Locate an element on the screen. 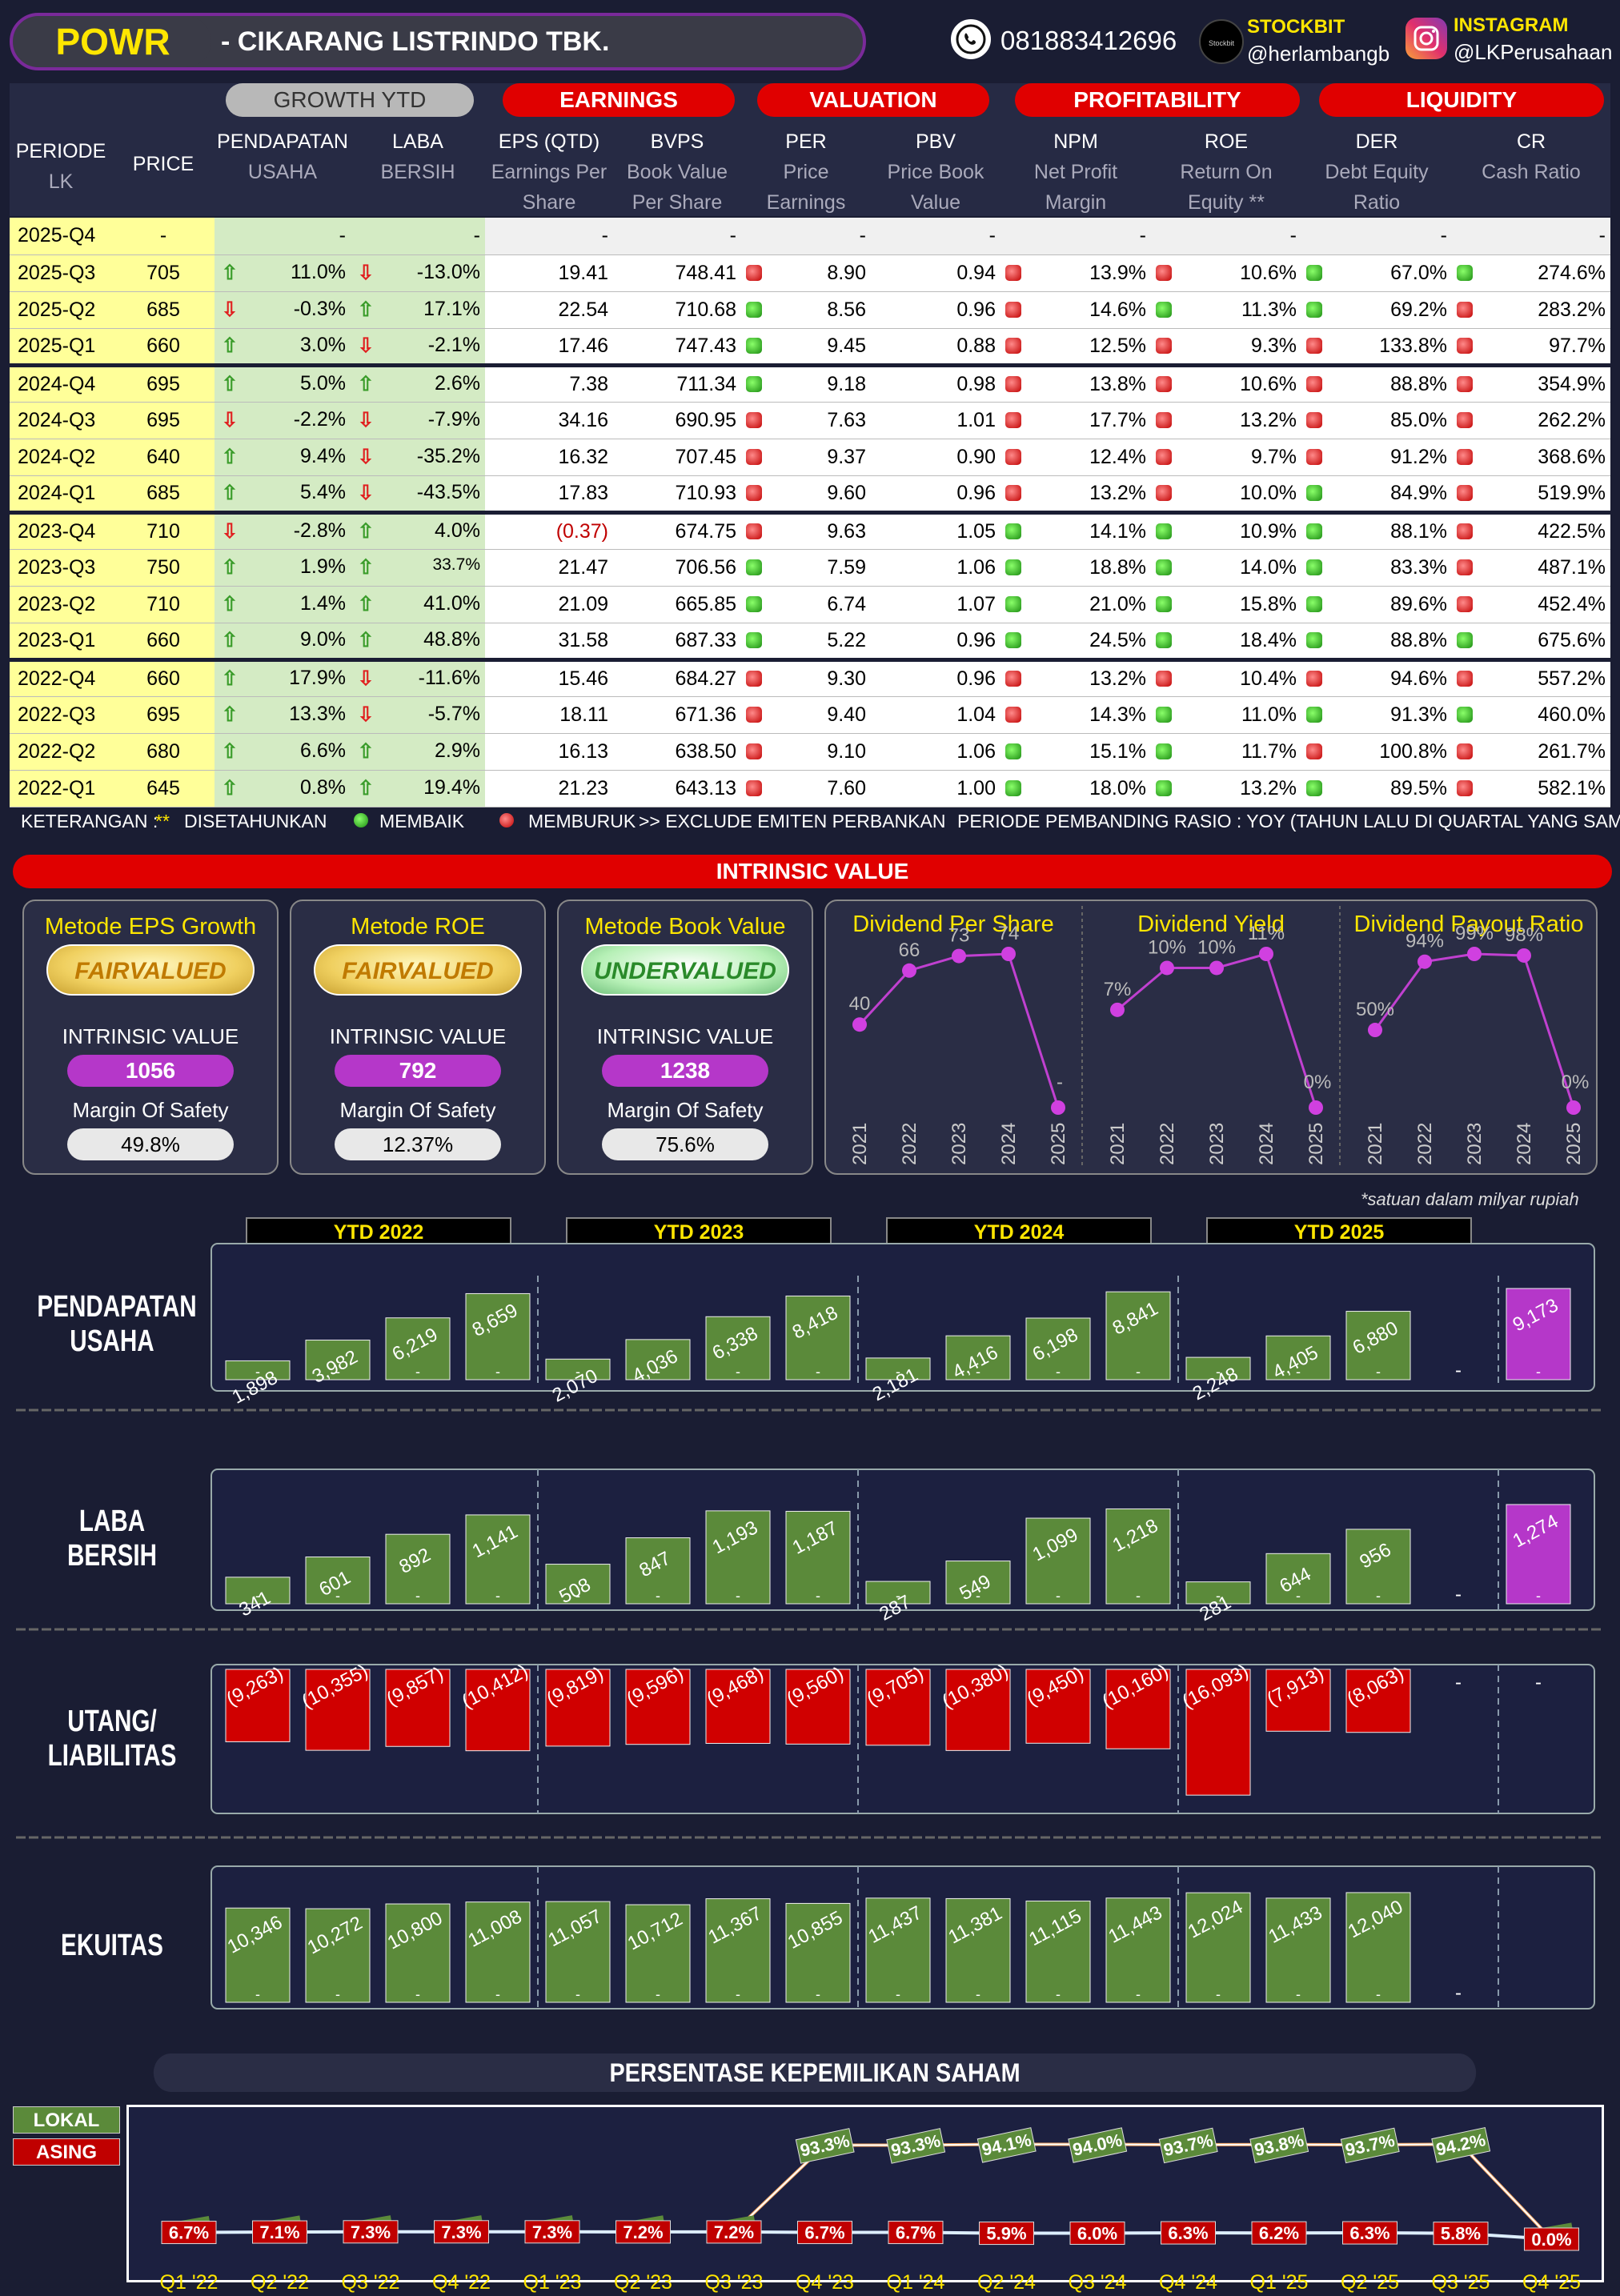 The height and width of the screenshot is (2296, 1620). quarter-label: Q4 '22 is located at coordinates (462, 2282).